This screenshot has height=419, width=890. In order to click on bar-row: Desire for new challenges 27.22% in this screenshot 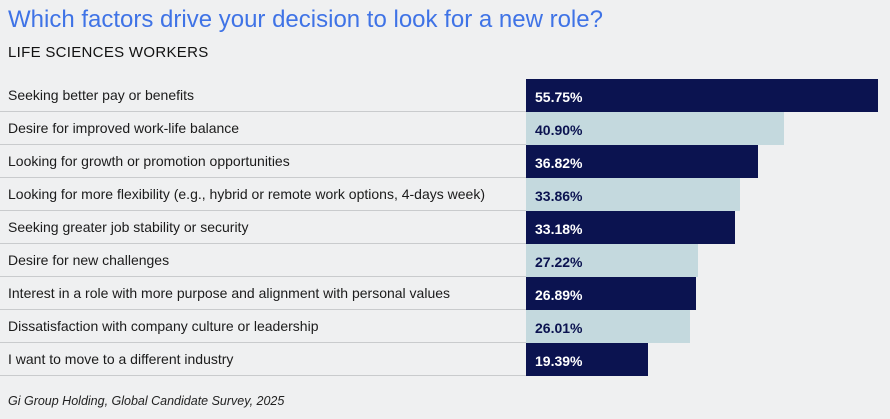, I will do `click(445, 260)`.